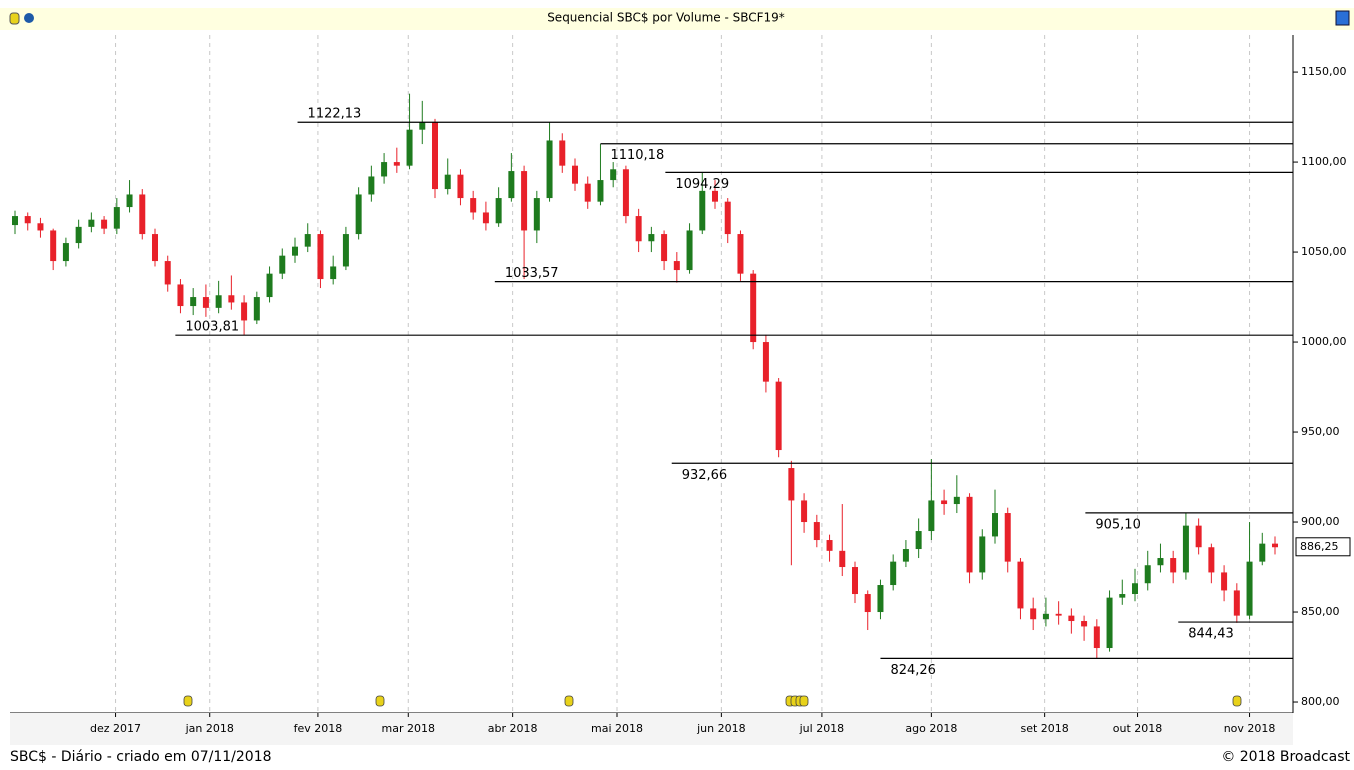 The image size is (1354, 770). Describe the element at coordinates (1044, 728) in the screenshot. I see `x-tick-label: set 2018` at that location.